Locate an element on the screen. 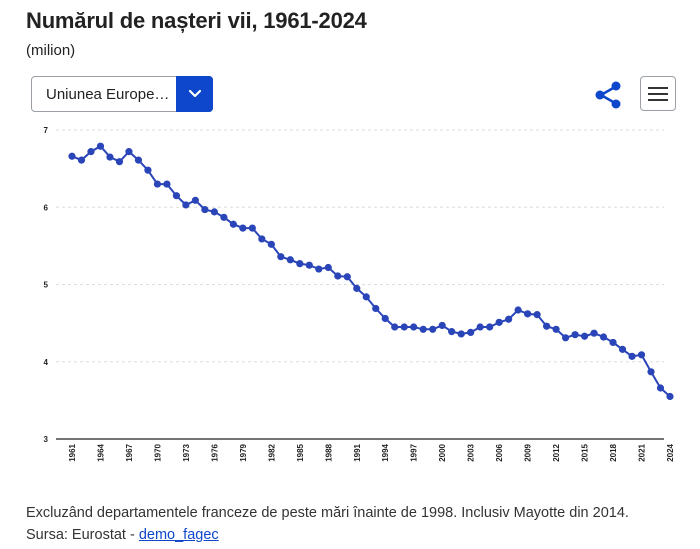  x-tick-label: 1985 is located at coordinates (300, 452).